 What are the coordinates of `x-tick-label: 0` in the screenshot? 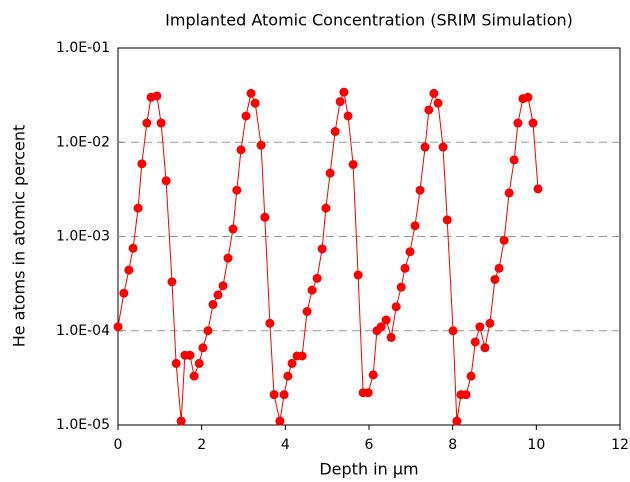 It's located at (118, 445).